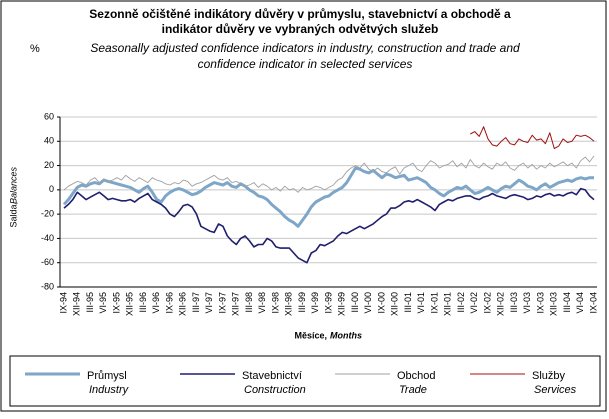 This screenshot has height=419, width=609. I want to click on x-tick-label: XII-97, so click(236, 304).